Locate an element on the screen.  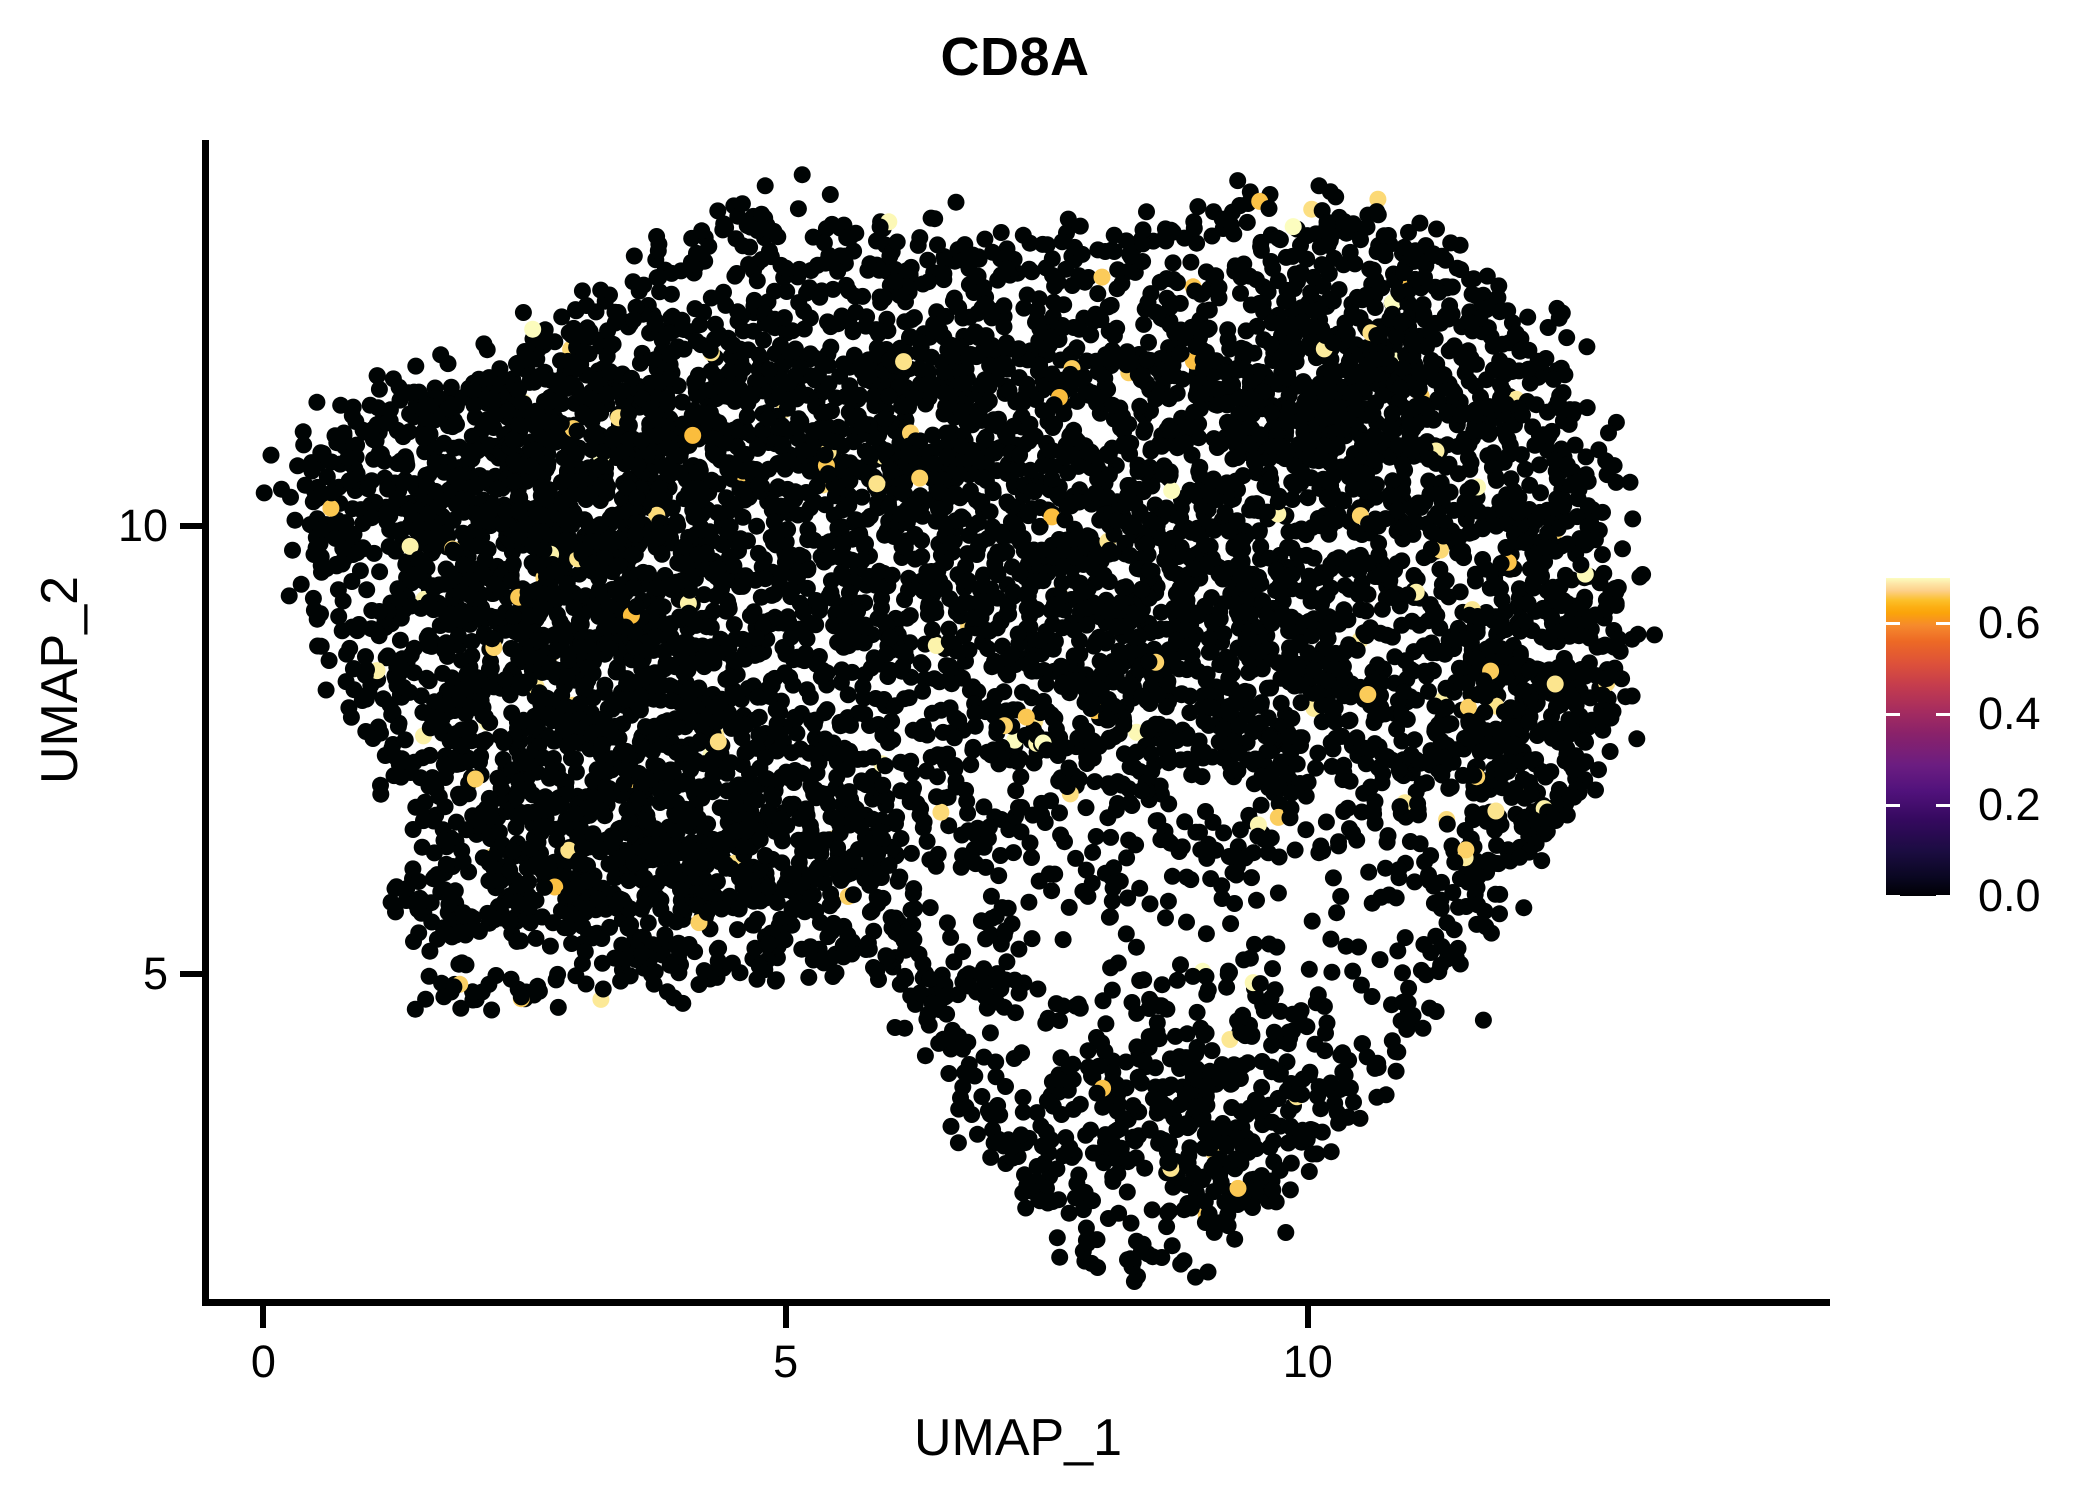
y-tick-label: 5 is located at coordinates (155, 974).